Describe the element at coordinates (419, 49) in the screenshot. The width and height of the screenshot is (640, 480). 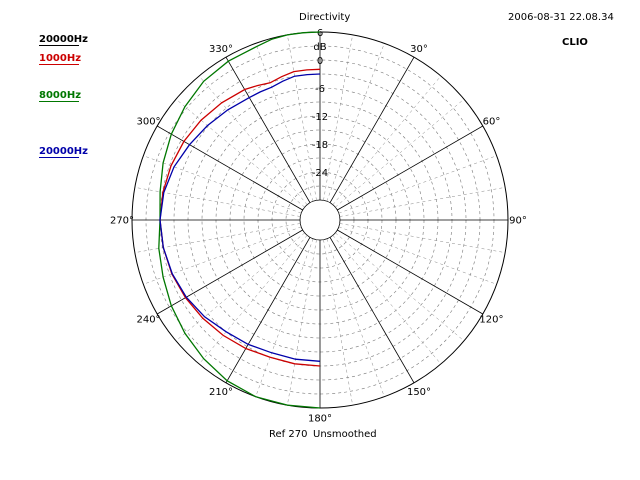
I see `angle-tick-label: 30°` at that location.